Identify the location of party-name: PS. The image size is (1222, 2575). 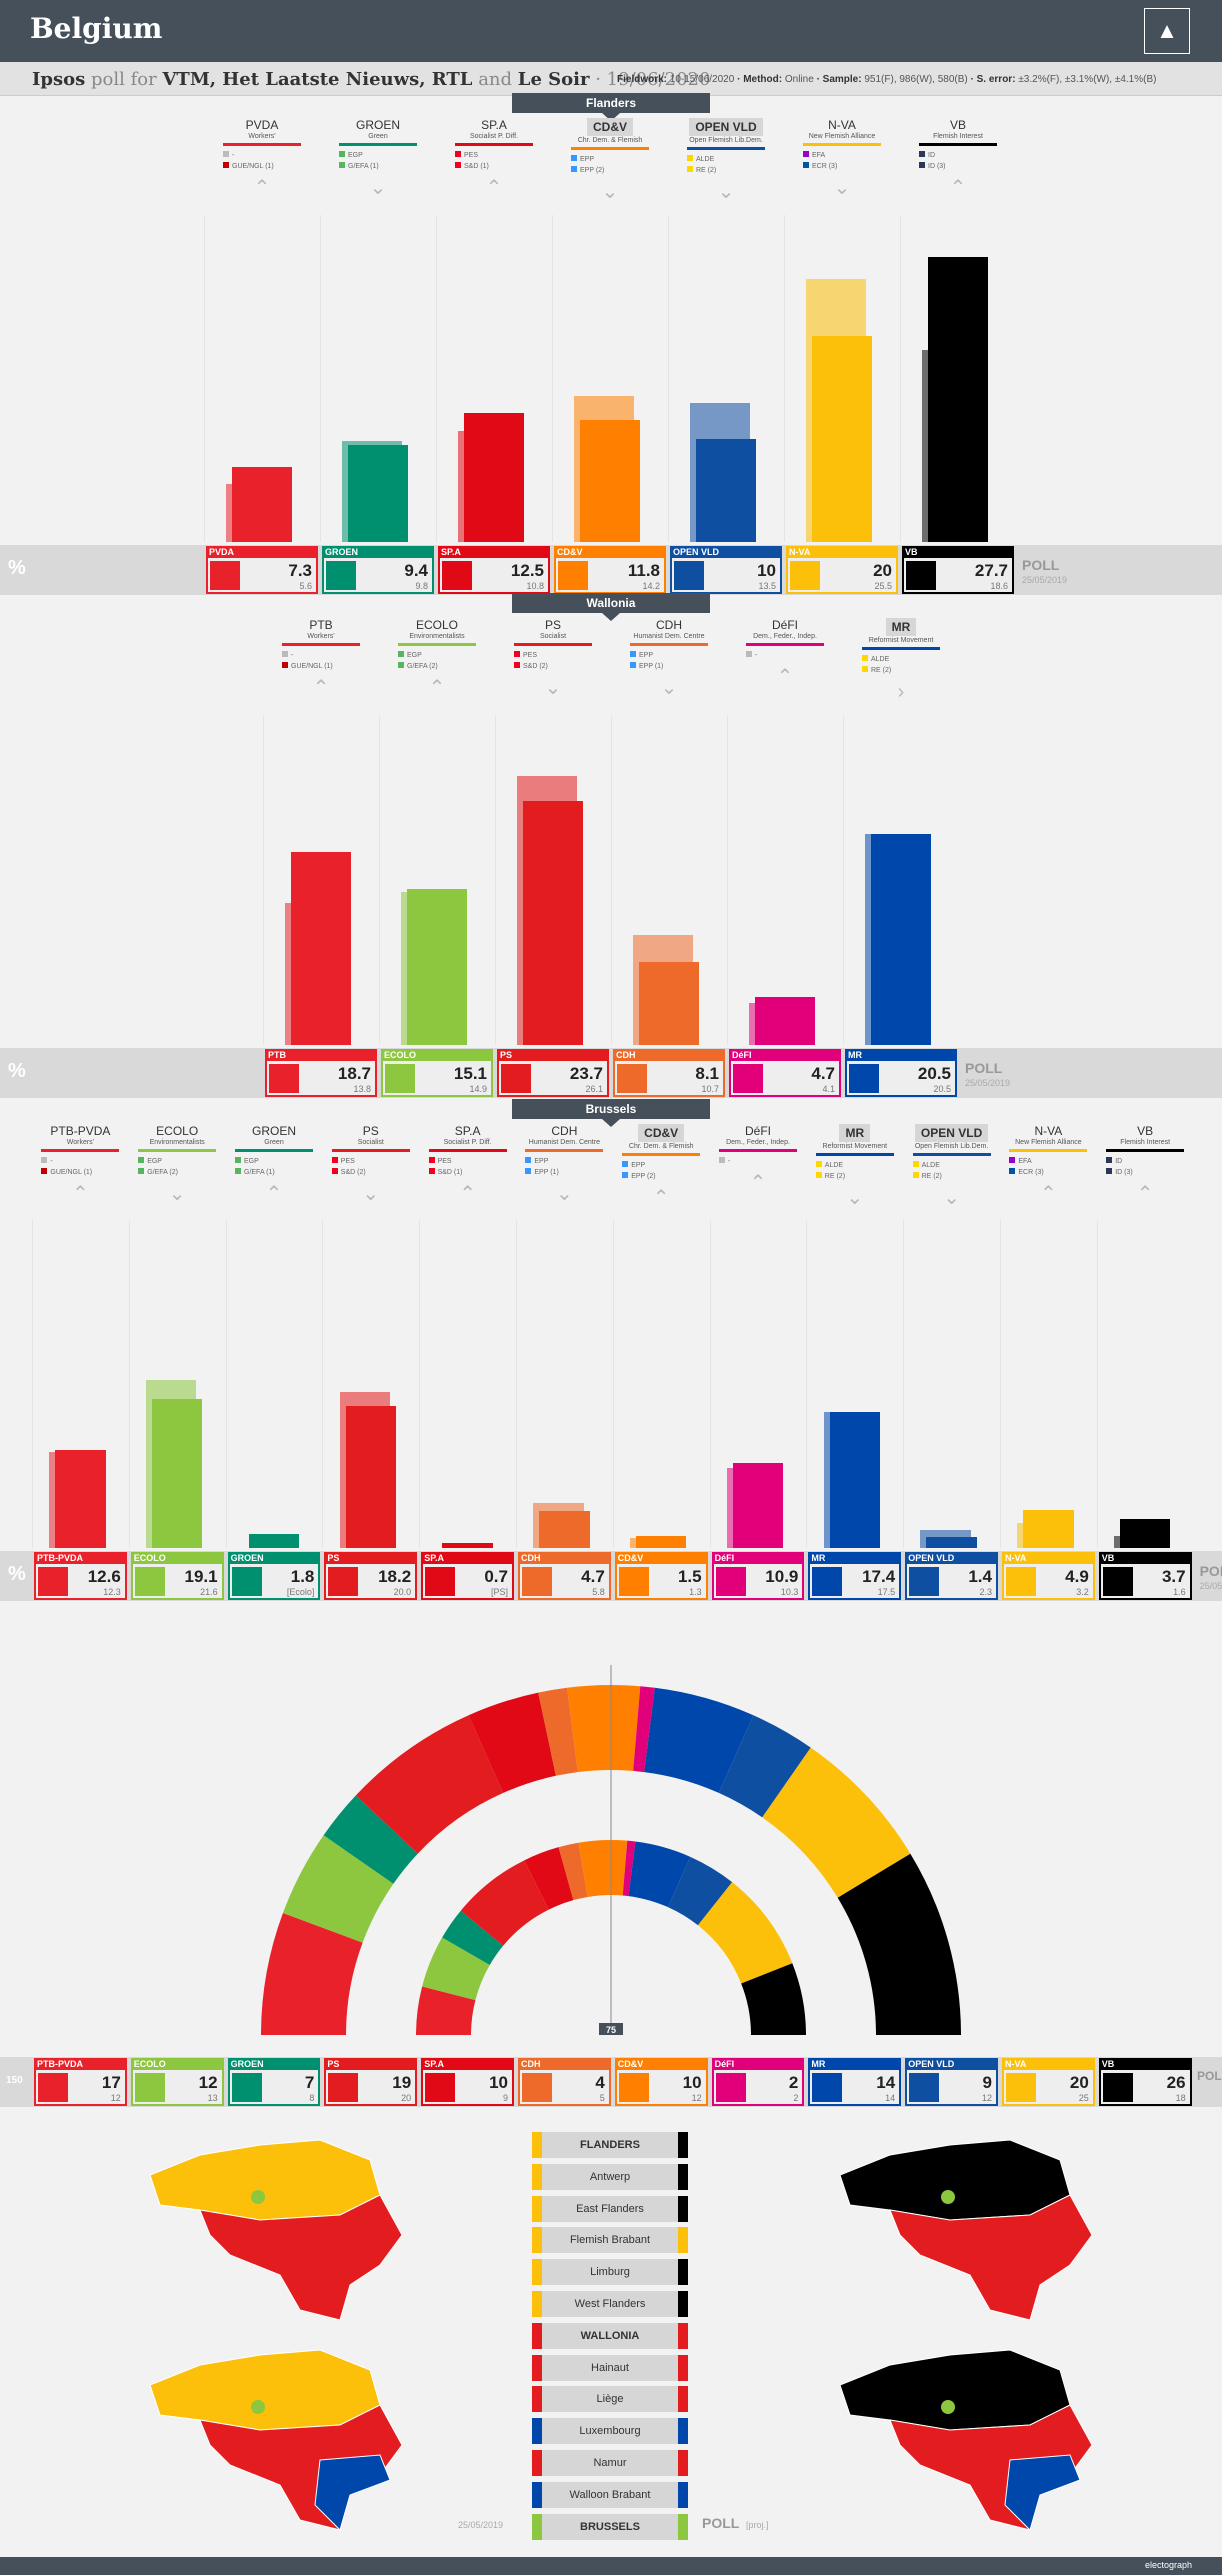
(552, 625).